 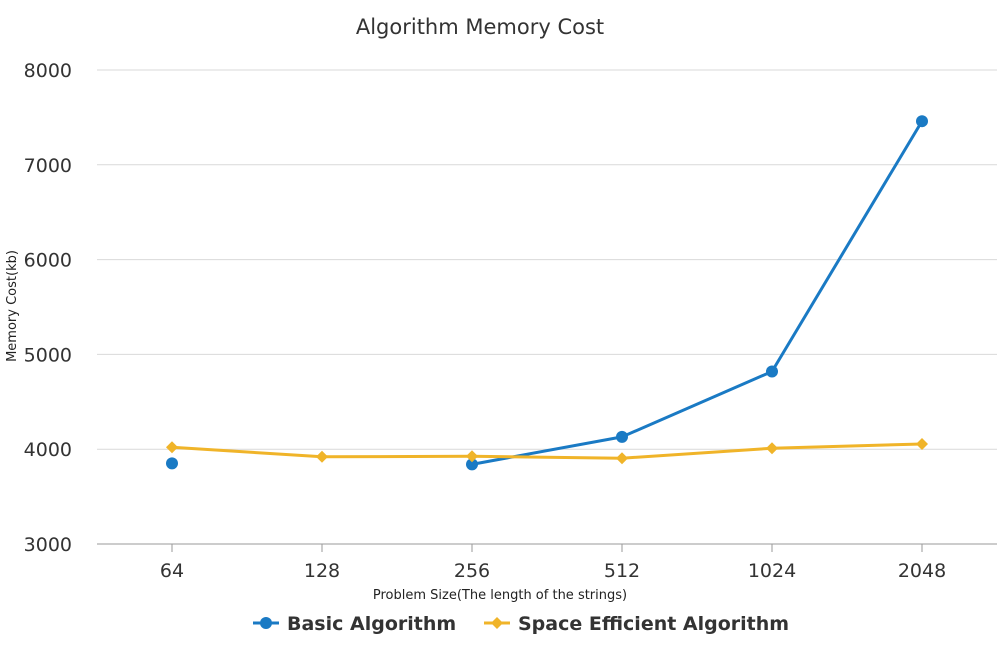 What do you see at coordinates (12, 306) in the screenshot?
I see `y-axis-label: Memory Cost(kb)` at bounding box center [12, 306].